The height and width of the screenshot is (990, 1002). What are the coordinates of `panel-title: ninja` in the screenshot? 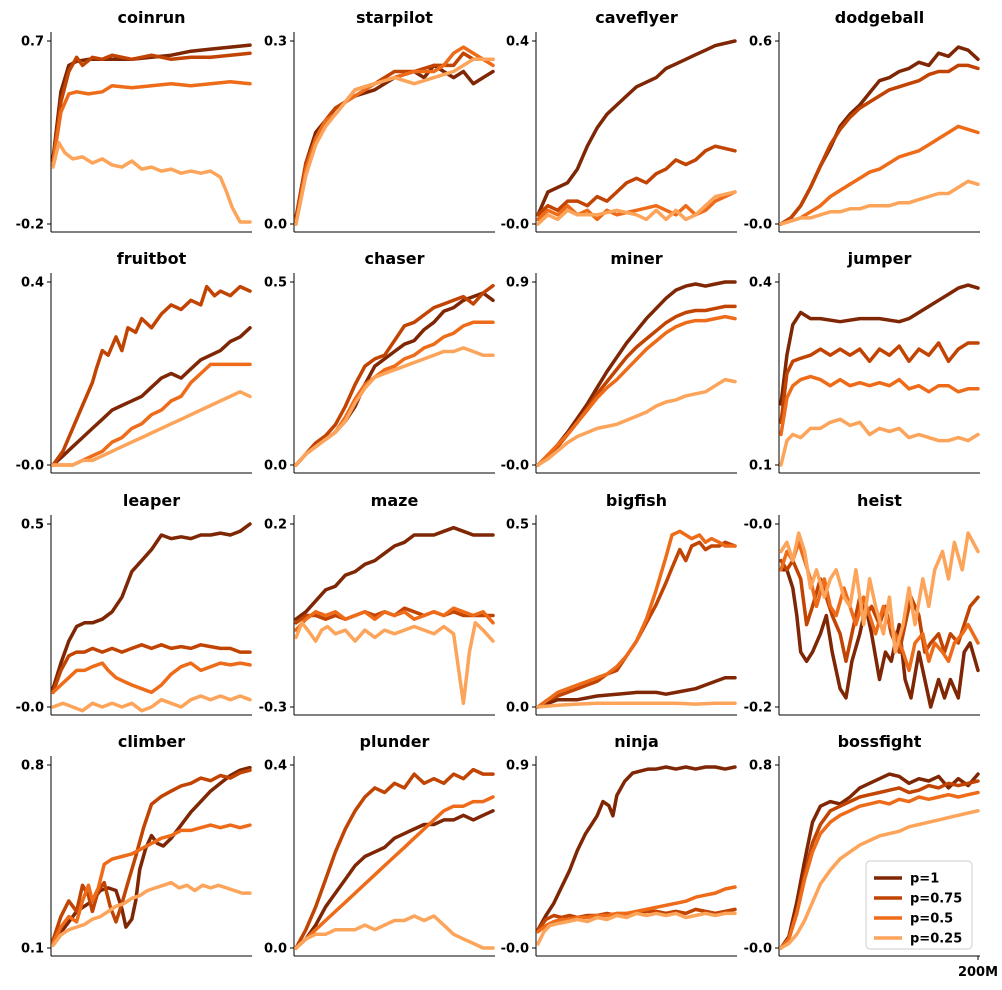 It's located at (636, 741).